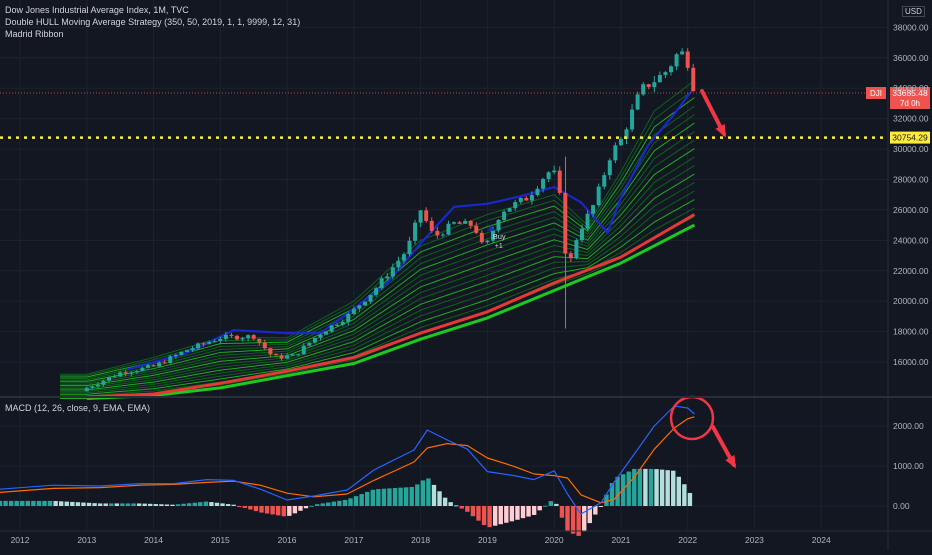  What do you see at coordinates (911, 240) in the screenshot?
I see `price-tick-label: 24000.00` at bounding box center [911, 240].